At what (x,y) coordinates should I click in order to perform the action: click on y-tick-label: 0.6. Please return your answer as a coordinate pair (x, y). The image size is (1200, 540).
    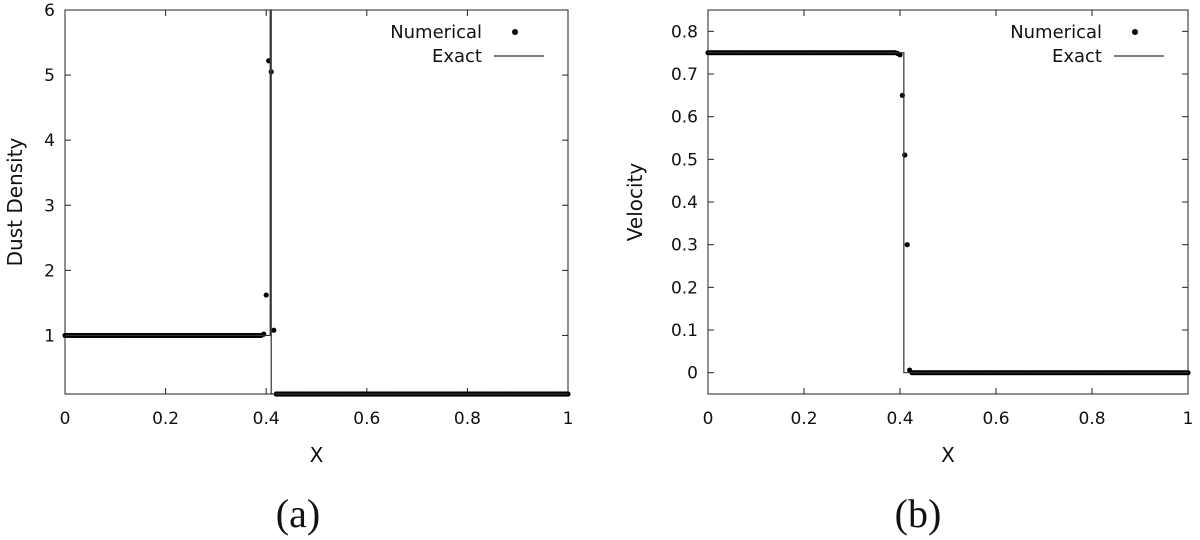
    Looking at the image, I should click on (684, 118).